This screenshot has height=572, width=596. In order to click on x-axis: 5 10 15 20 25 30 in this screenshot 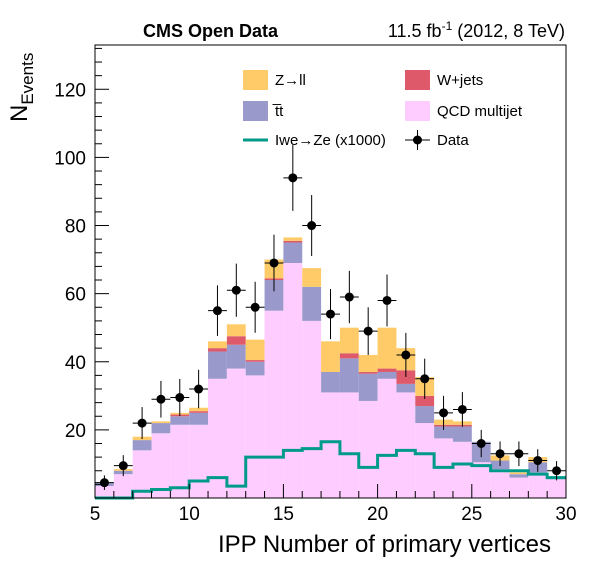, I will do `click(333, 504)`.